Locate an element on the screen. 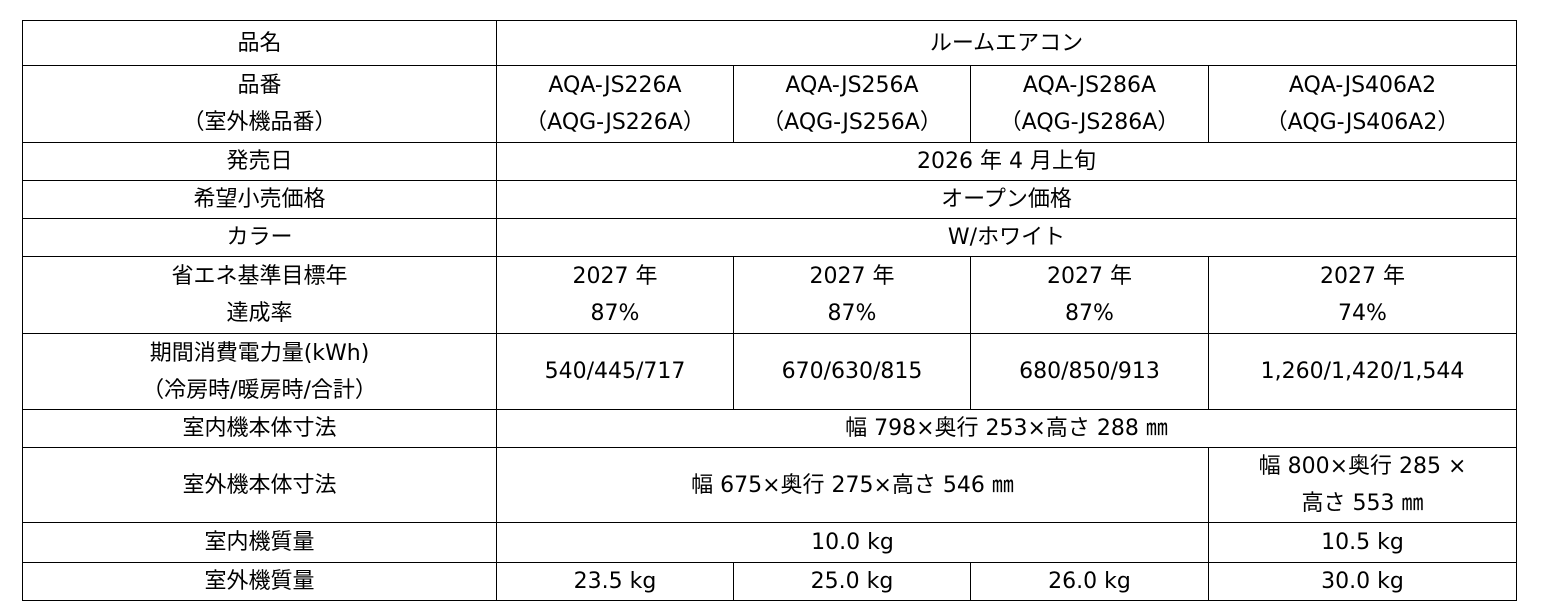 This screenshot has width=1541, height=616. cell-text: 幅 675×奥行 275×高さ 546 ㎜ is located at coordinates (852, 485).